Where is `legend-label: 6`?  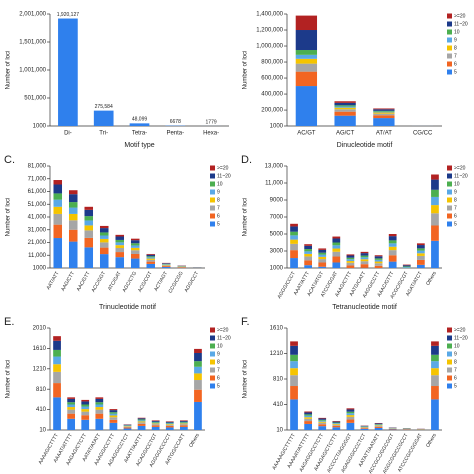
legend-label: 6 is located at coordinates (218, 216).